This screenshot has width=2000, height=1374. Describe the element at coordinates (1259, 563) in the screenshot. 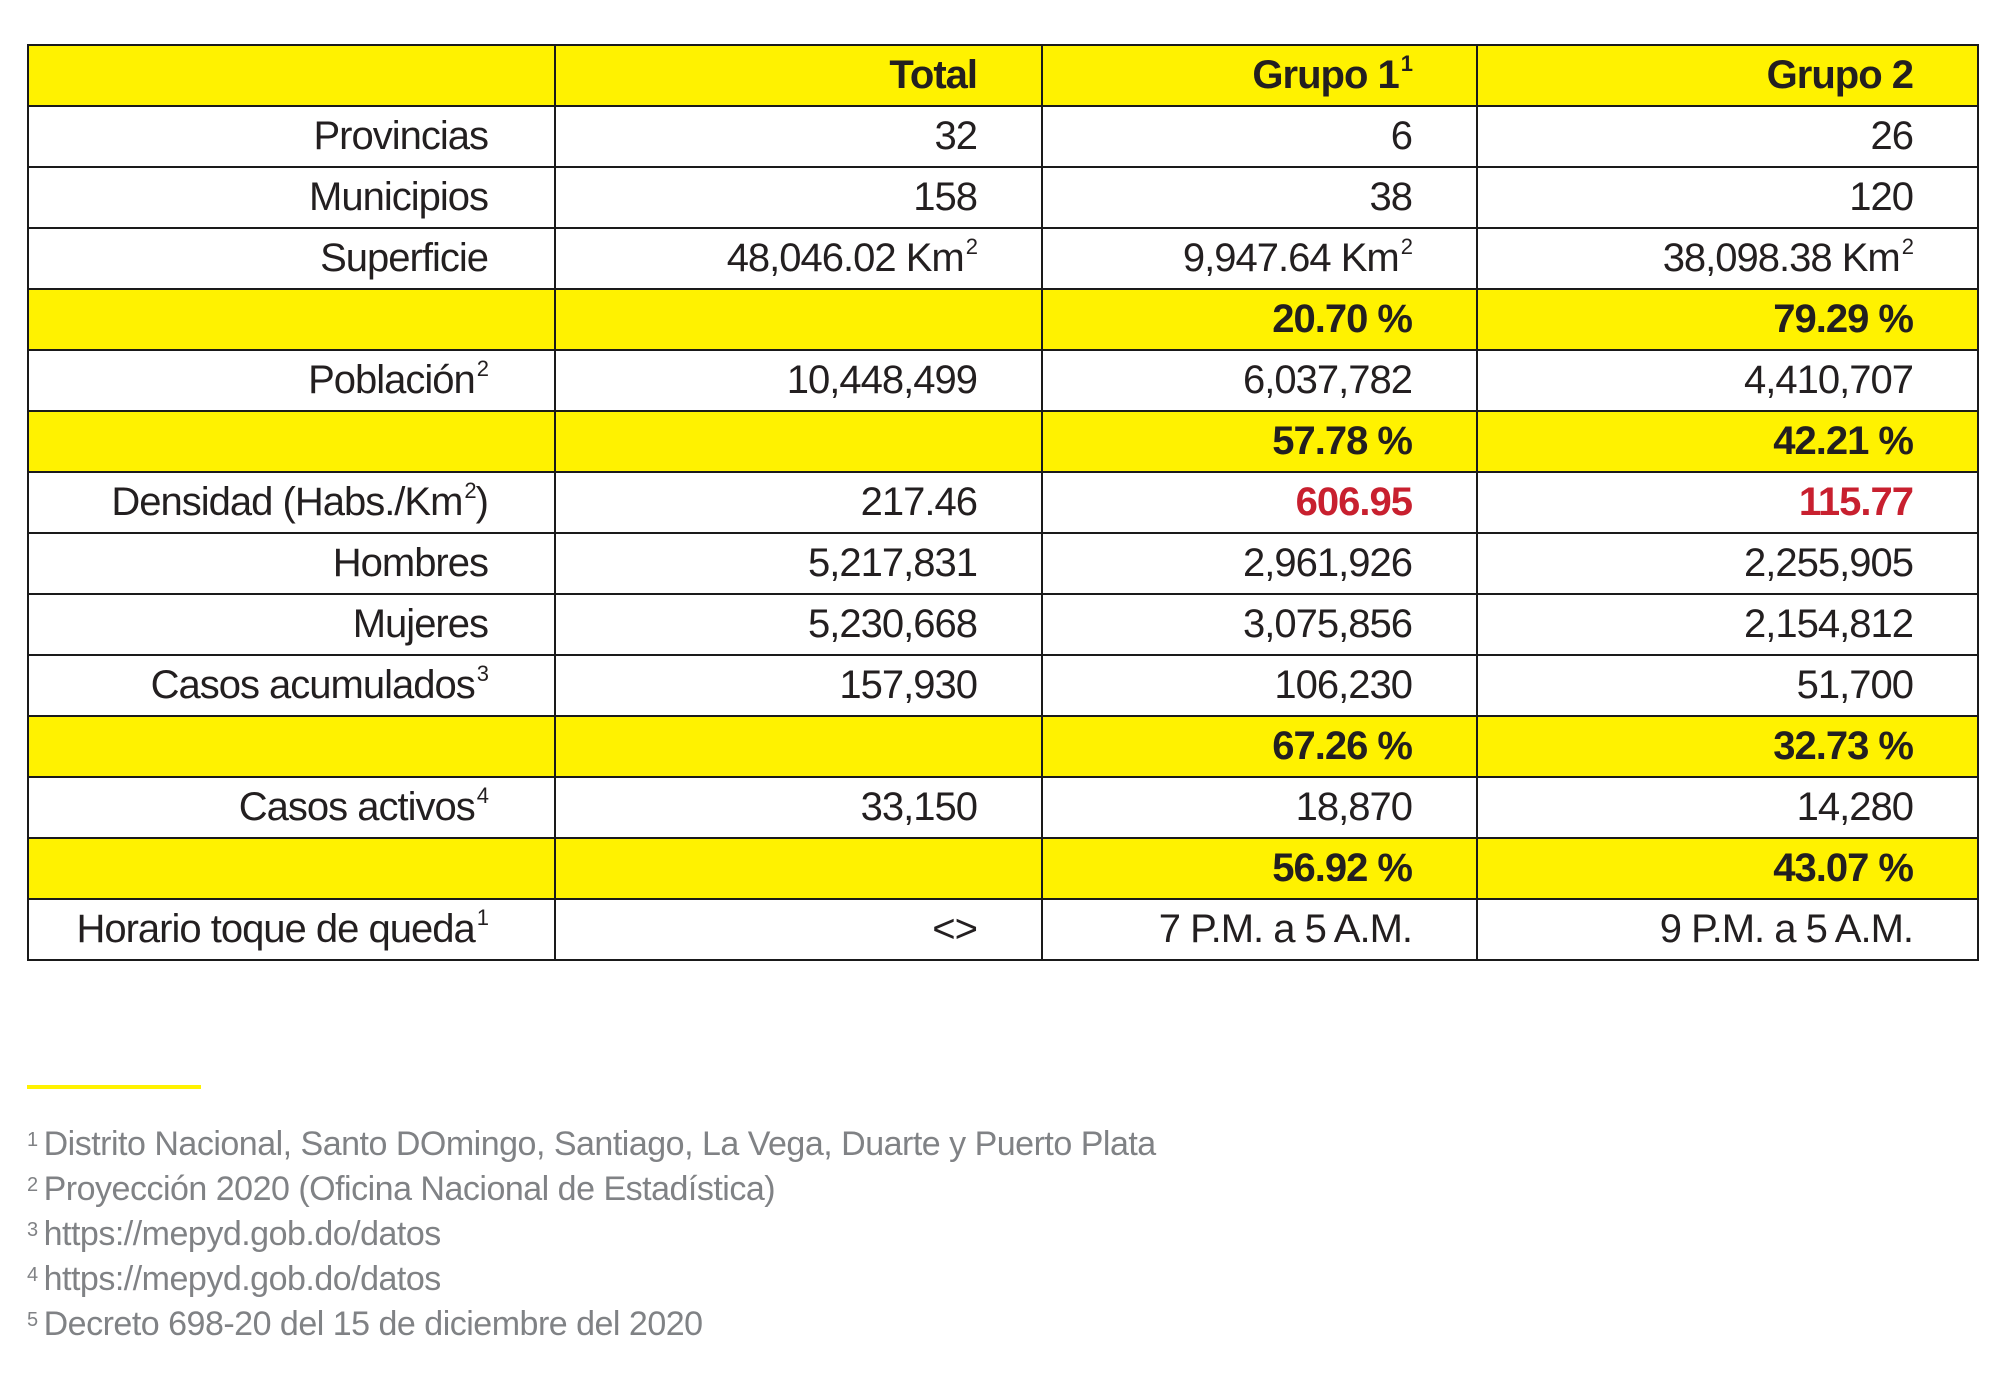

I see `cell-grupo-1: 2,961,926` at that location.